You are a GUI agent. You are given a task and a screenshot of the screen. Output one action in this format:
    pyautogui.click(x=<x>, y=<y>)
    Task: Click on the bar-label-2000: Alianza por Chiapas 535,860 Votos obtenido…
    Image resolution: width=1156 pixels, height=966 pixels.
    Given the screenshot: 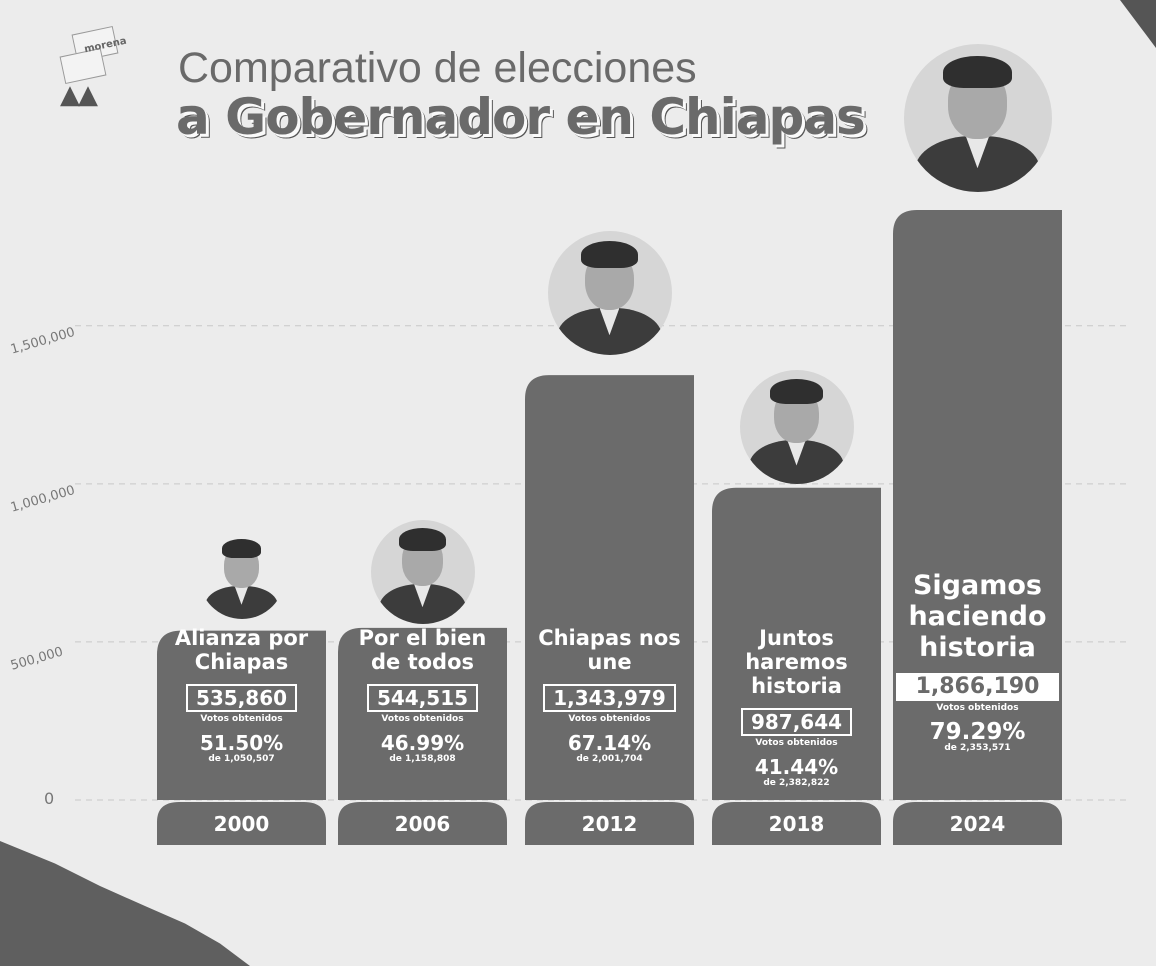 What is the action you would take?
    pyautogui.click(x=241, y=695)
    